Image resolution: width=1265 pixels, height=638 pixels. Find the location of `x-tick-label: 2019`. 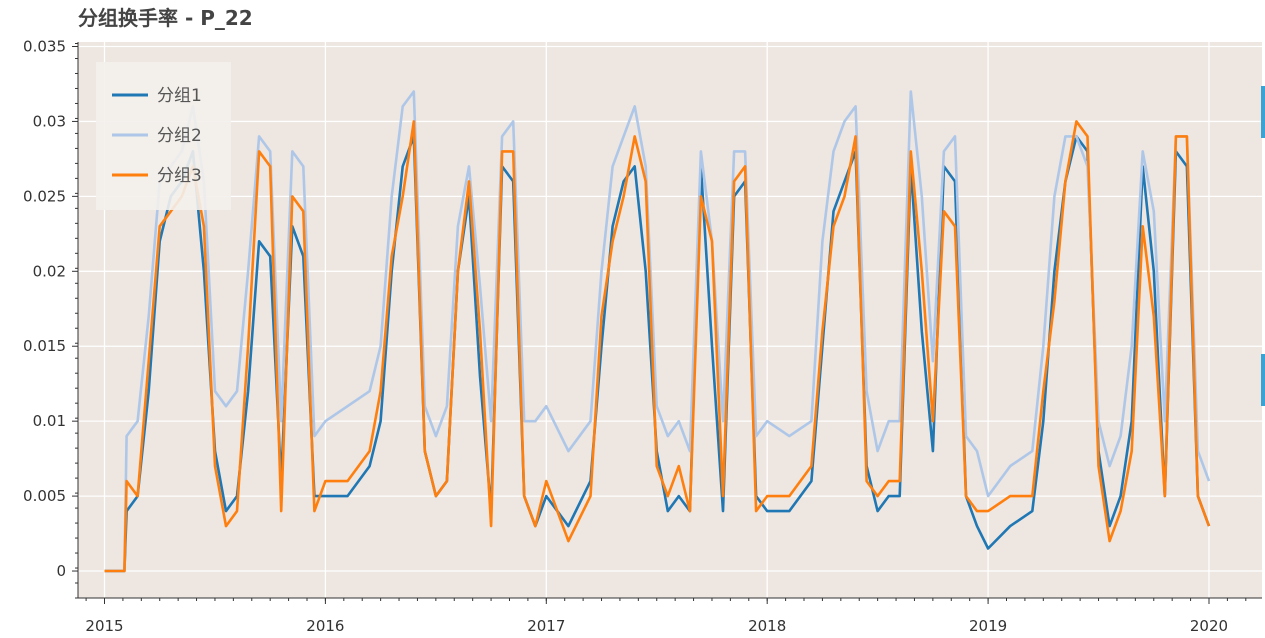

x-tick-label: 2019 is located at coordinates (988, 626).